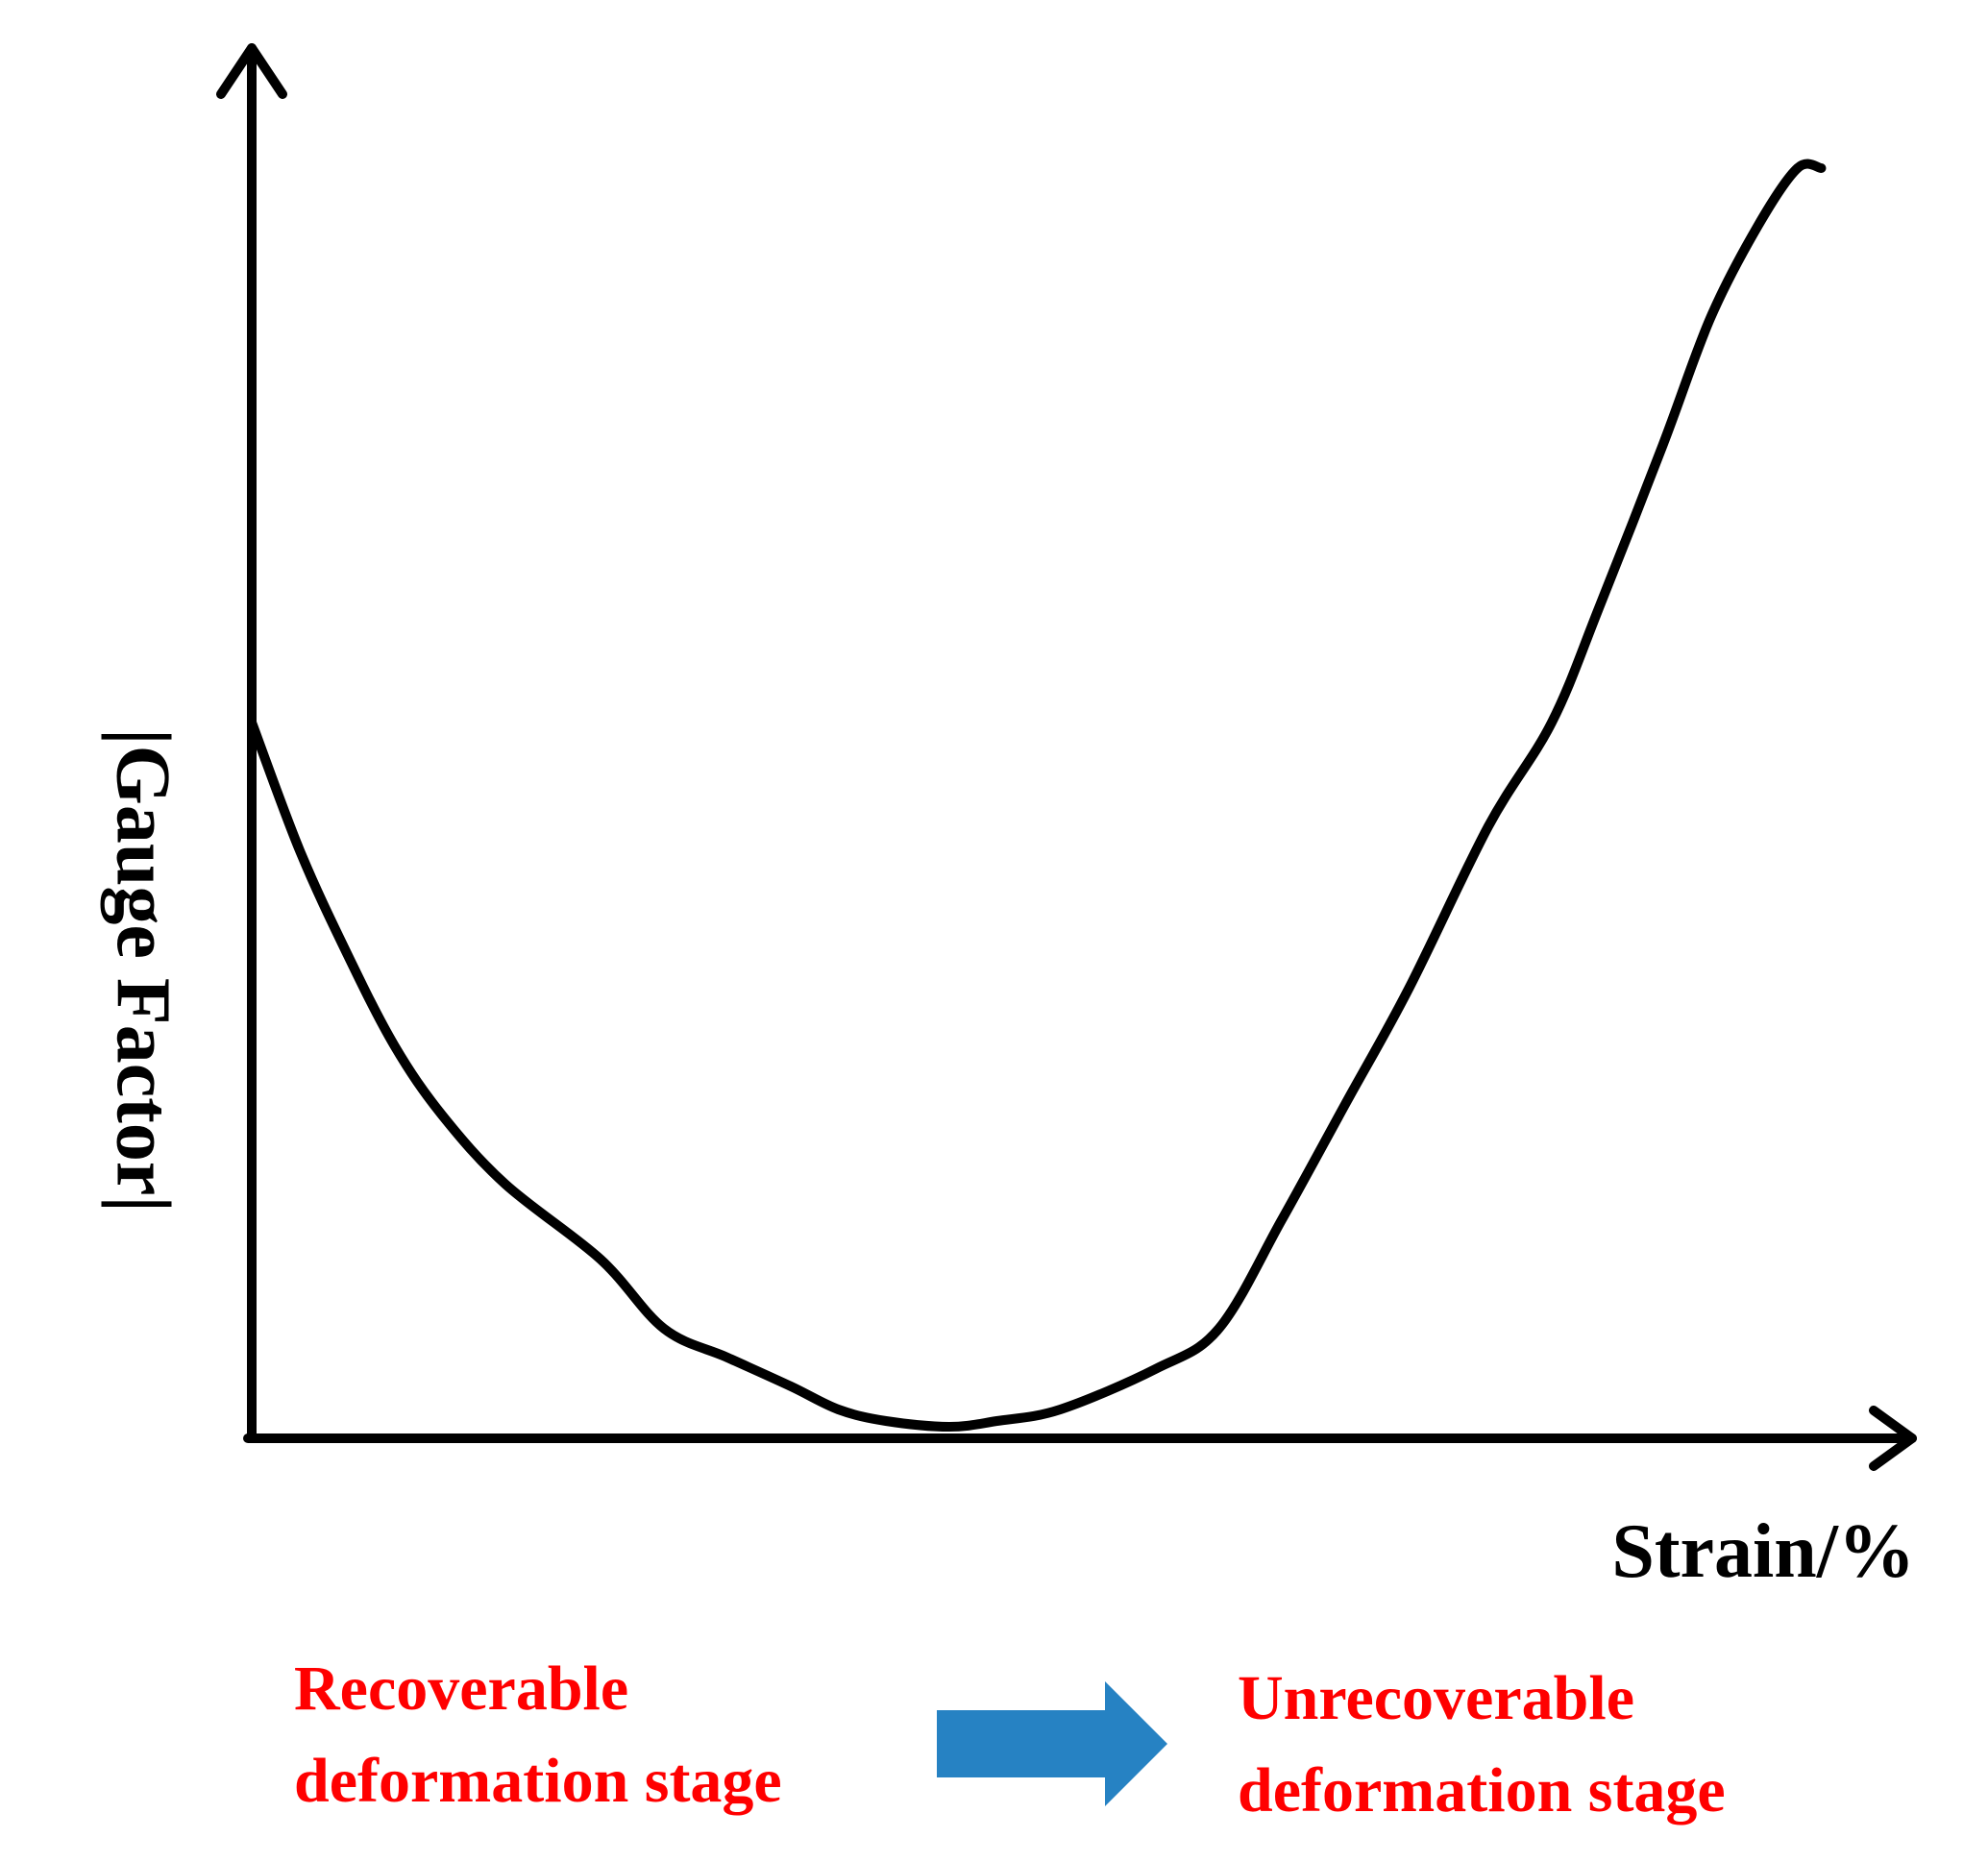 This screenshot has height=1862, width=1988. What do you see at coordinates (1763, 1552) in the screenshot?
I see `x-axis-label: Strain/%` at bounding box center [1763, 1552].